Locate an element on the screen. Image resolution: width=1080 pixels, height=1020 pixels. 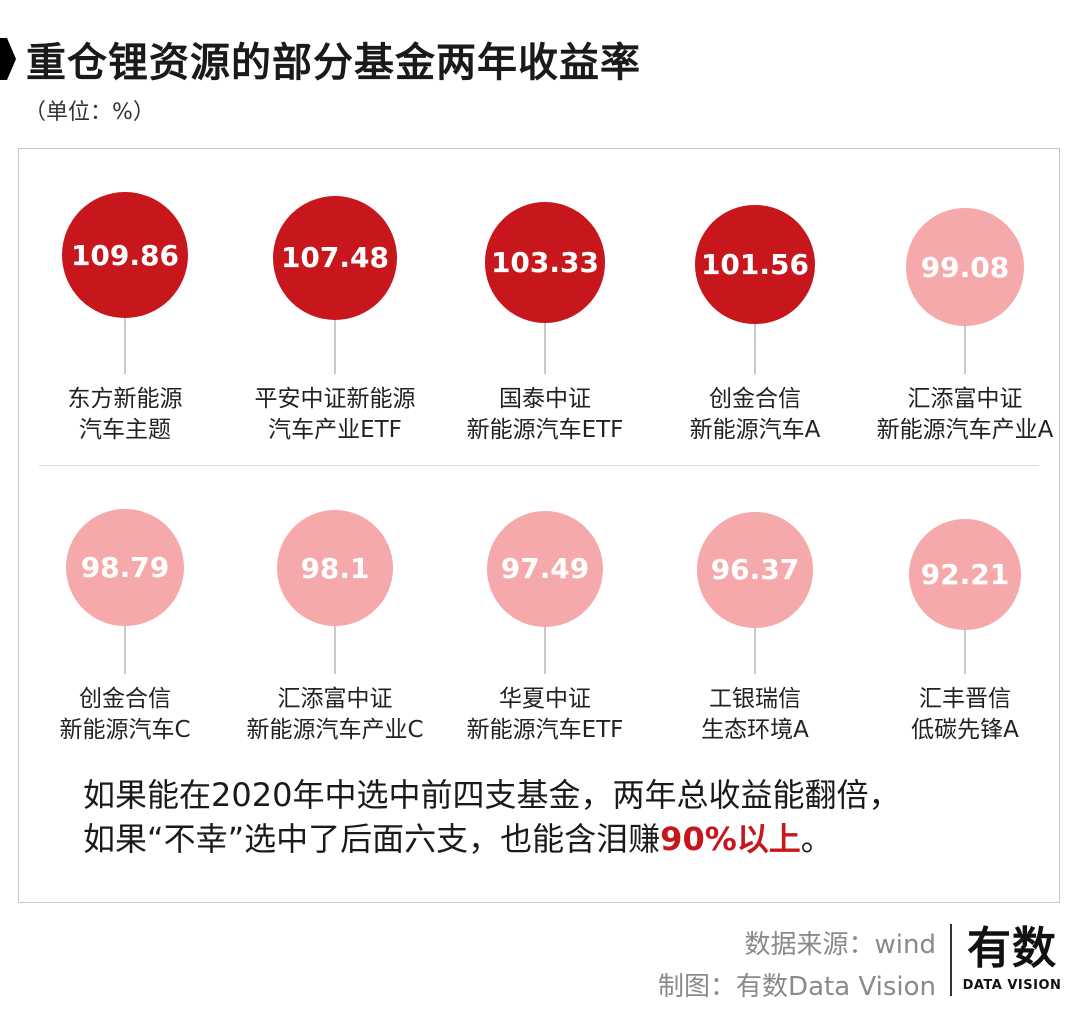
logo-text-cn: 有数 is located at coordinates (1012, 948).